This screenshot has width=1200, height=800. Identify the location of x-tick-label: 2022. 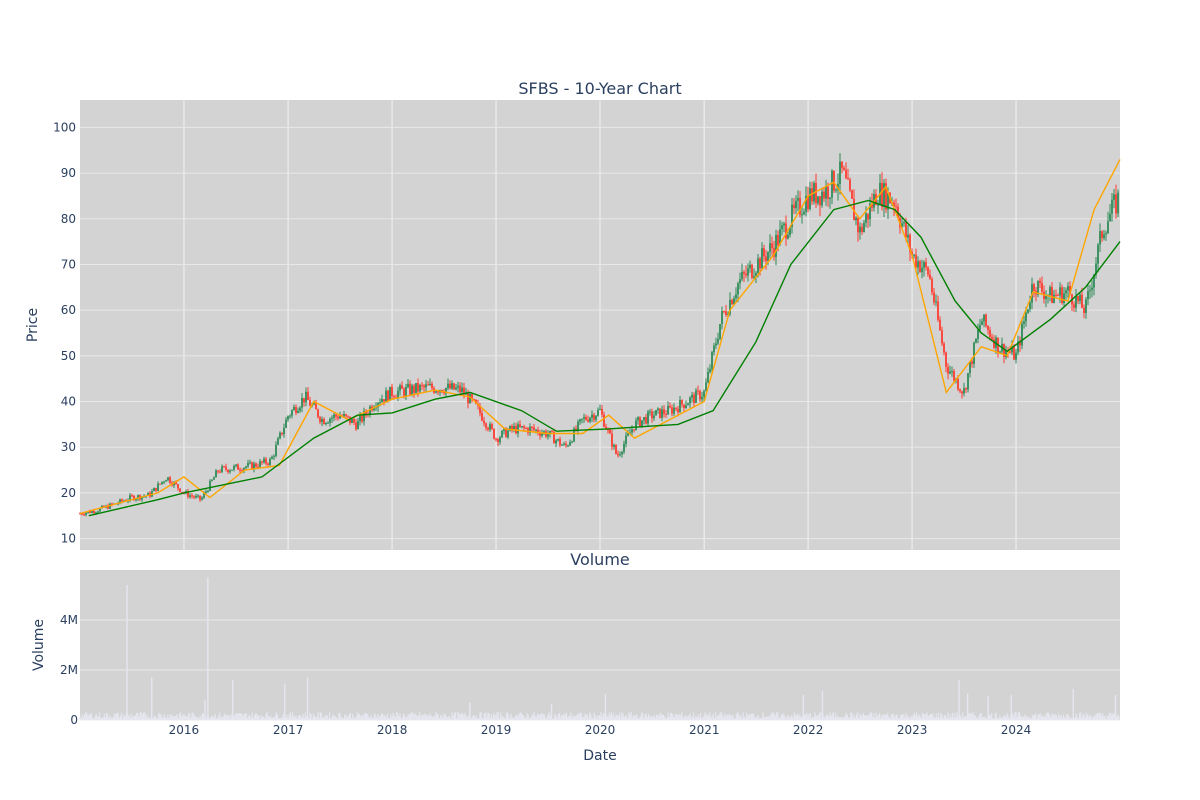
(808, 730).